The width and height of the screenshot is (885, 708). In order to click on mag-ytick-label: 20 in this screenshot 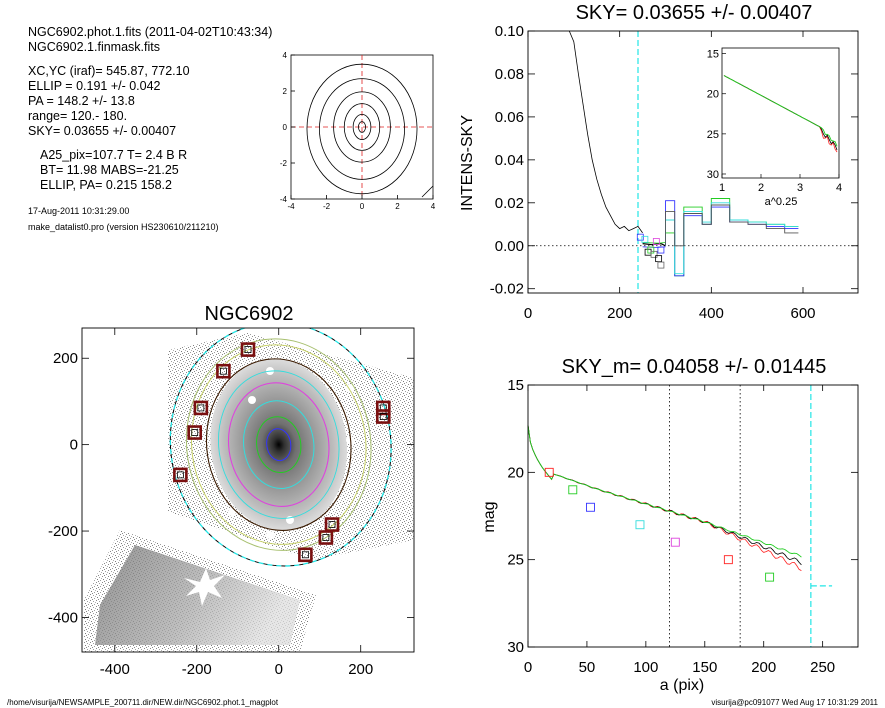, I will do `click(515, 472)`.